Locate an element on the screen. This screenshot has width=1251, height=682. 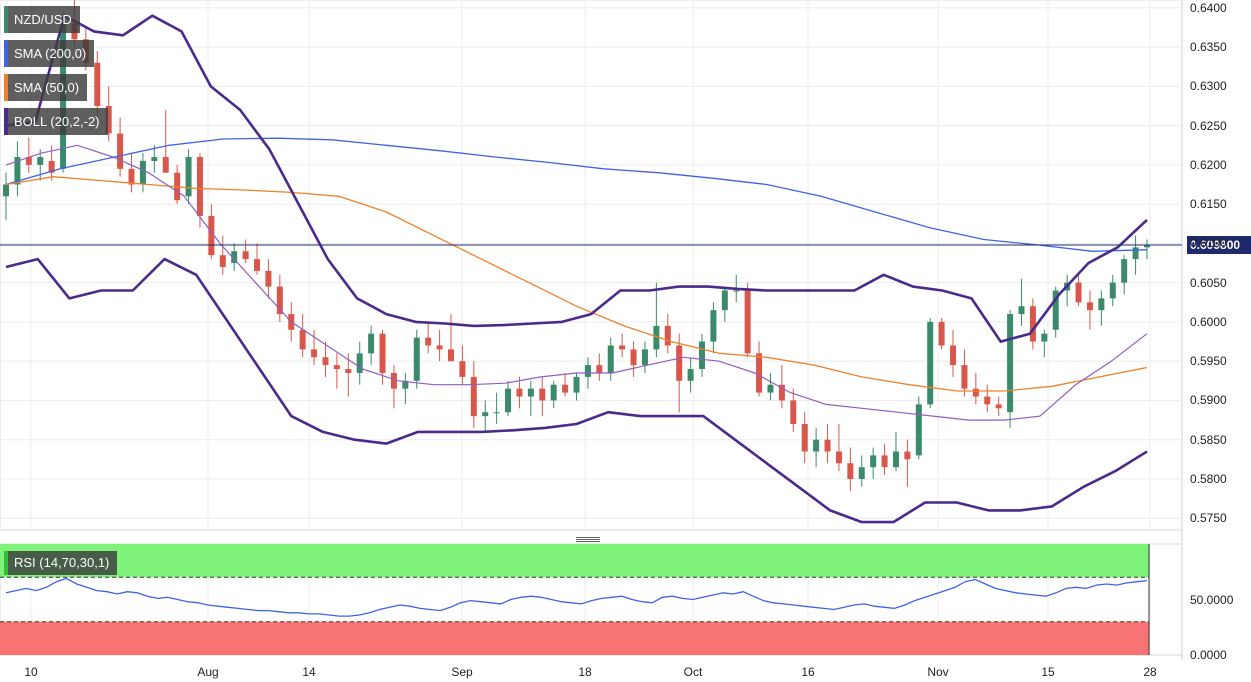
legend-sma50-swatch is located at coordinates (6, 87).